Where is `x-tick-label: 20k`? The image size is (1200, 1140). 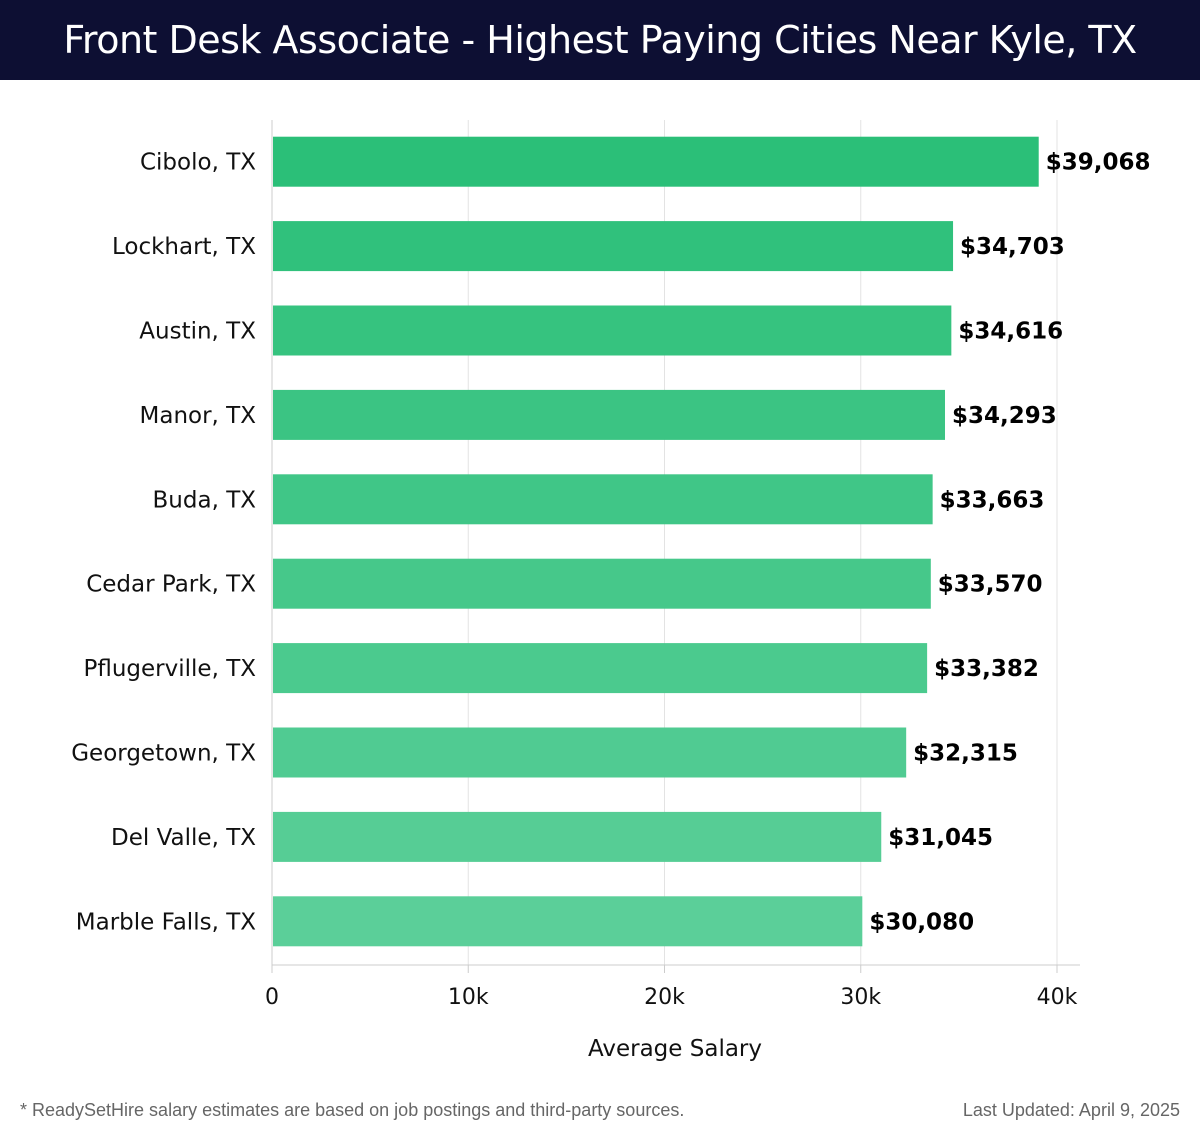
x-tick-label: 20k is located at coordinates (664, 997).